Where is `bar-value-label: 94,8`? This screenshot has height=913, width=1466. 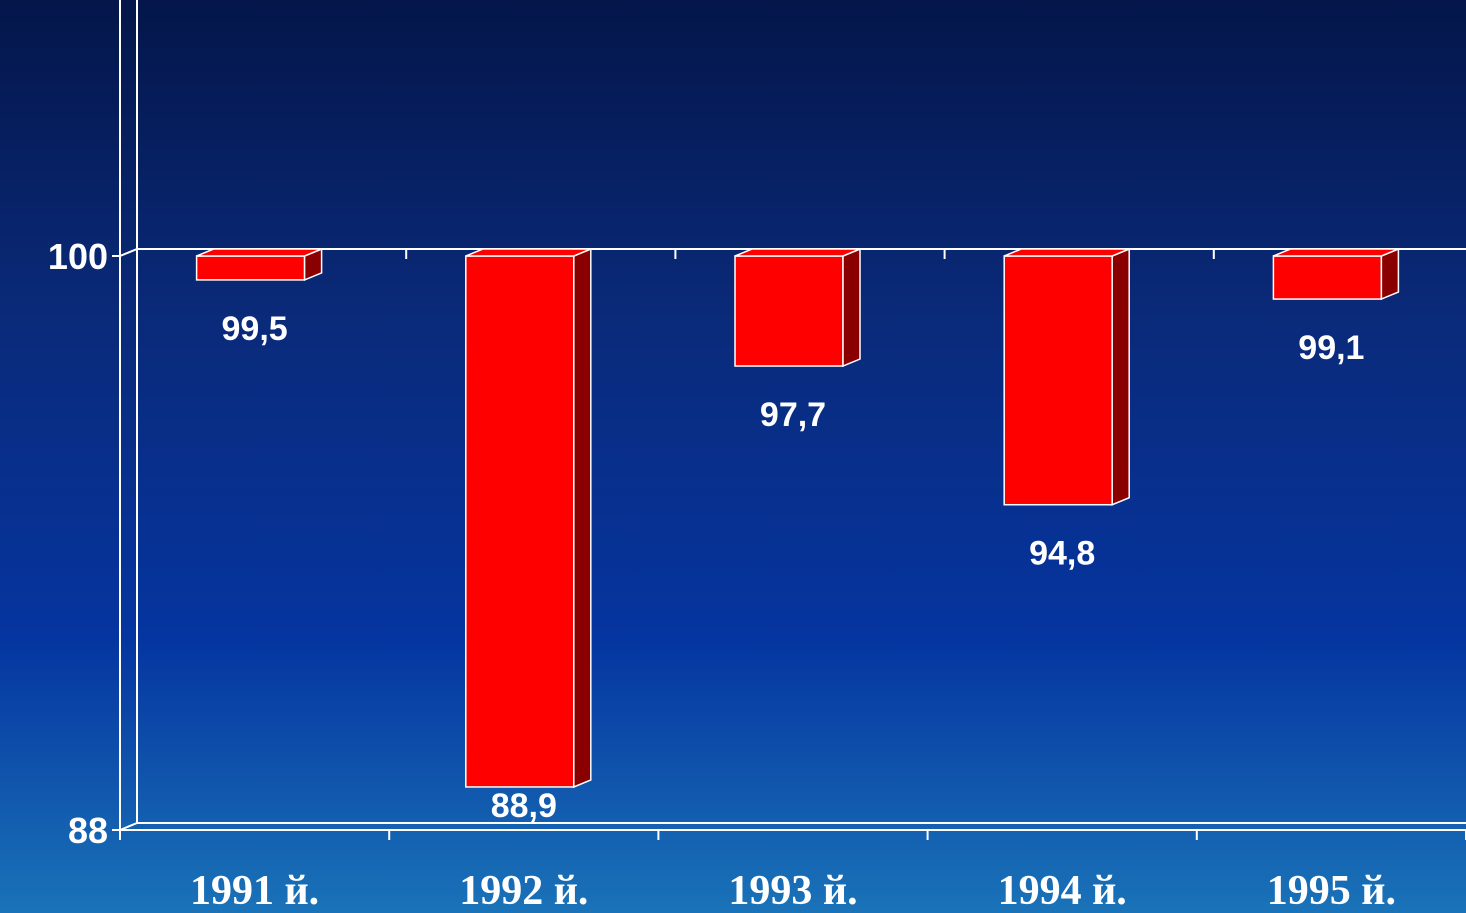 bar-value-label: 94,8 is located at coordinates (1062, 554).